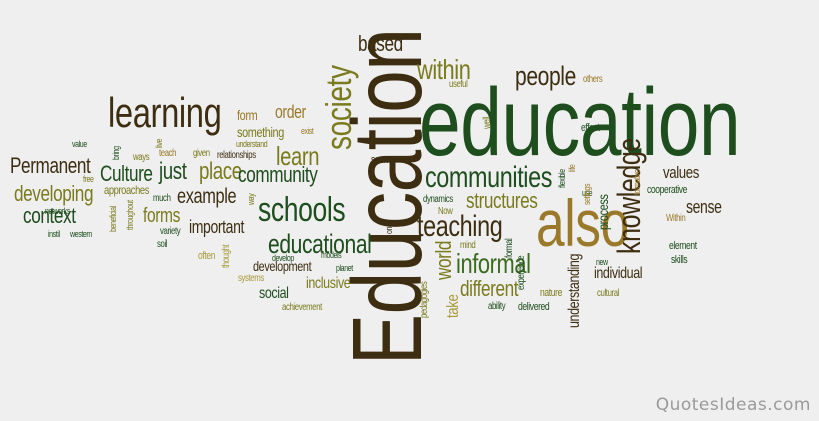 This screenshot has height=421, width=819. What do you see at coordinates (320, 244) in the screenshot?
I see `word-educational: educational` at bounding box center [320, 244].